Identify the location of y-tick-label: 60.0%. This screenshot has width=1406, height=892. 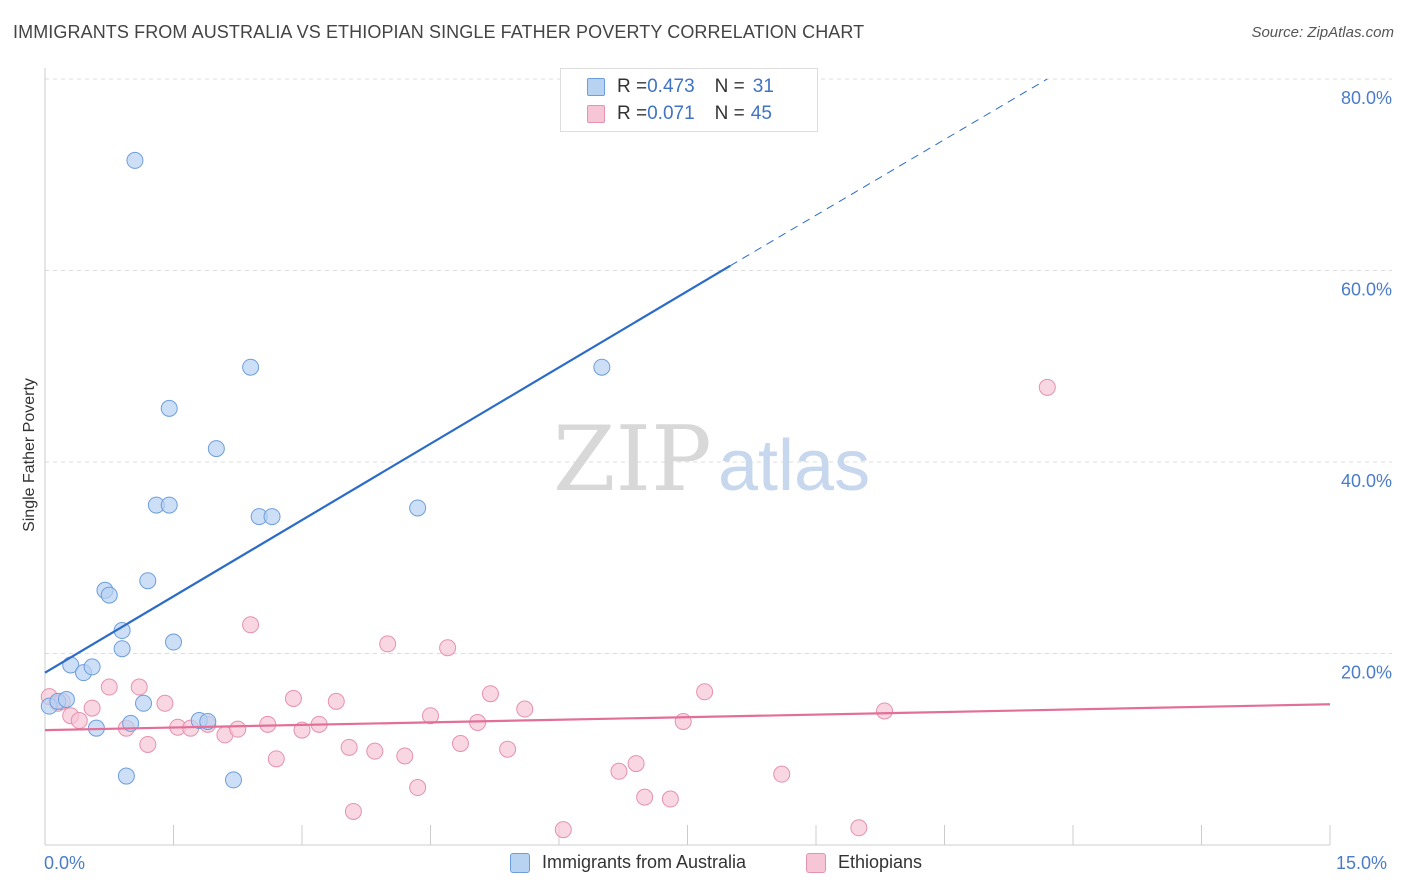
(1366, 290).